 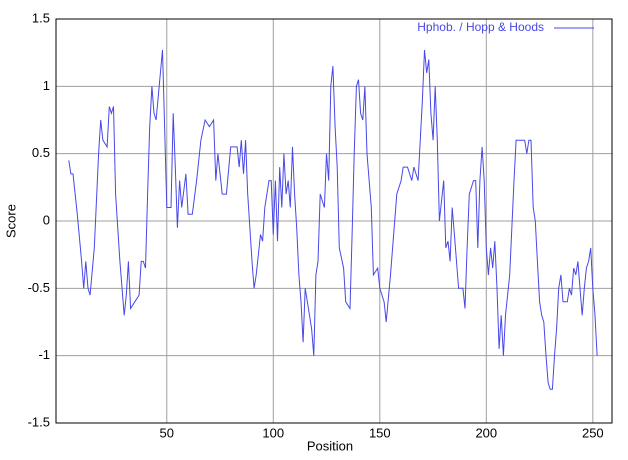 I want to click on y-tick-label: 0.5, so click(x=41, y=152).